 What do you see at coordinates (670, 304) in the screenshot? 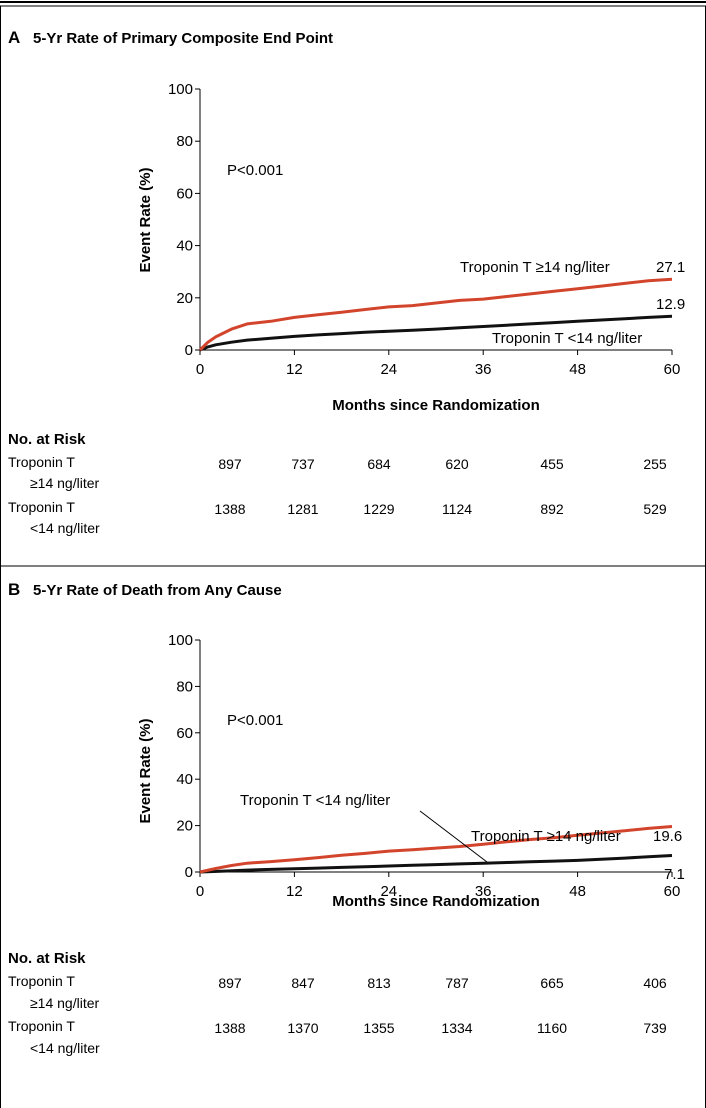
I see `end-value-low: 12.9` at bounding box center [670, 304].